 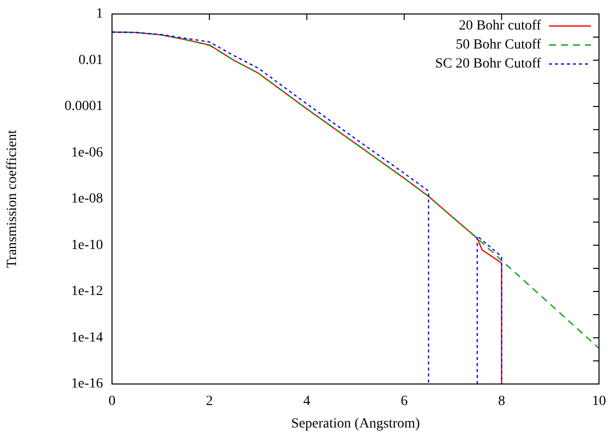 What do you see at coordinates (87, 292) in the screenshot?
I see `y-tick-label: 1e-12` at bounding box center [87, 292].